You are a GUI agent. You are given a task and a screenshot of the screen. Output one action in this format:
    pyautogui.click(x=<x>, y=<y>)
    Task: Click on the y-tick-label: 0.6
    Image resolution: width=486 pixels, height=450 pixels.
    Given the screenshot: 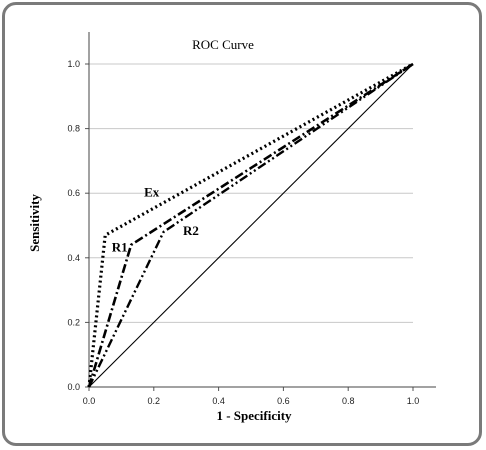 What is the action you would take?
    pyautogui.click(x=73, y=193)
    